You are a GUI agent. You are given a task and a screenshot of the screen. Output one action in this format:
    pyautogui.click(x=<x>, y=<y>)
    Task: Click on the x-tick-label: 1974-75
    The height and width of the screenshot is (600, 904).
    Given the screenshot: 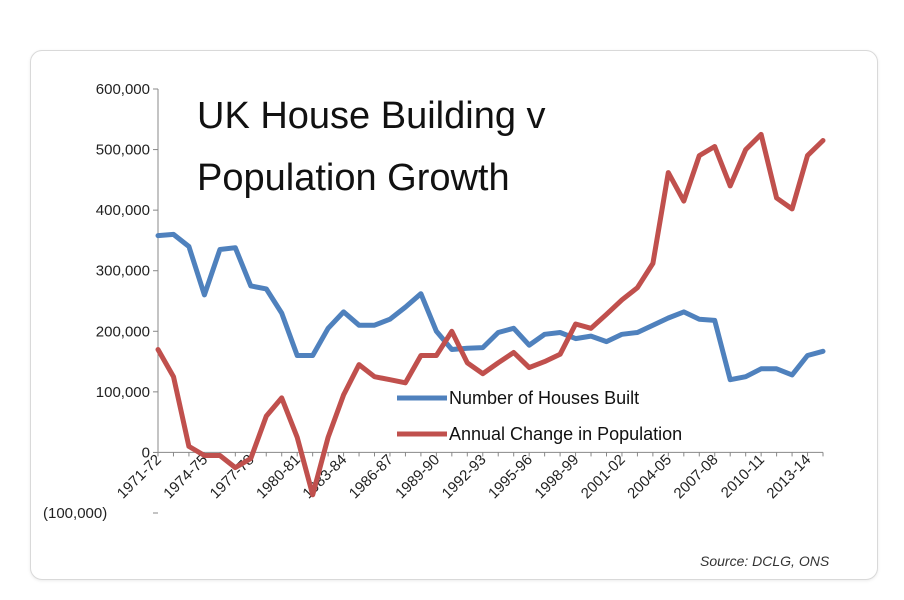 What is the action you would take?
    pyautogui.click(x=185, y=476)
    